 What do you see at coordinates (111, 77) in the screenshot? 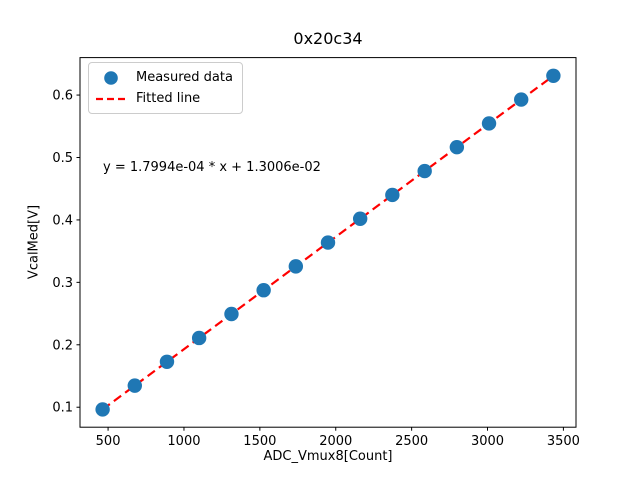
I see `scatter-marker-icon` at bounding box center [111, 77].